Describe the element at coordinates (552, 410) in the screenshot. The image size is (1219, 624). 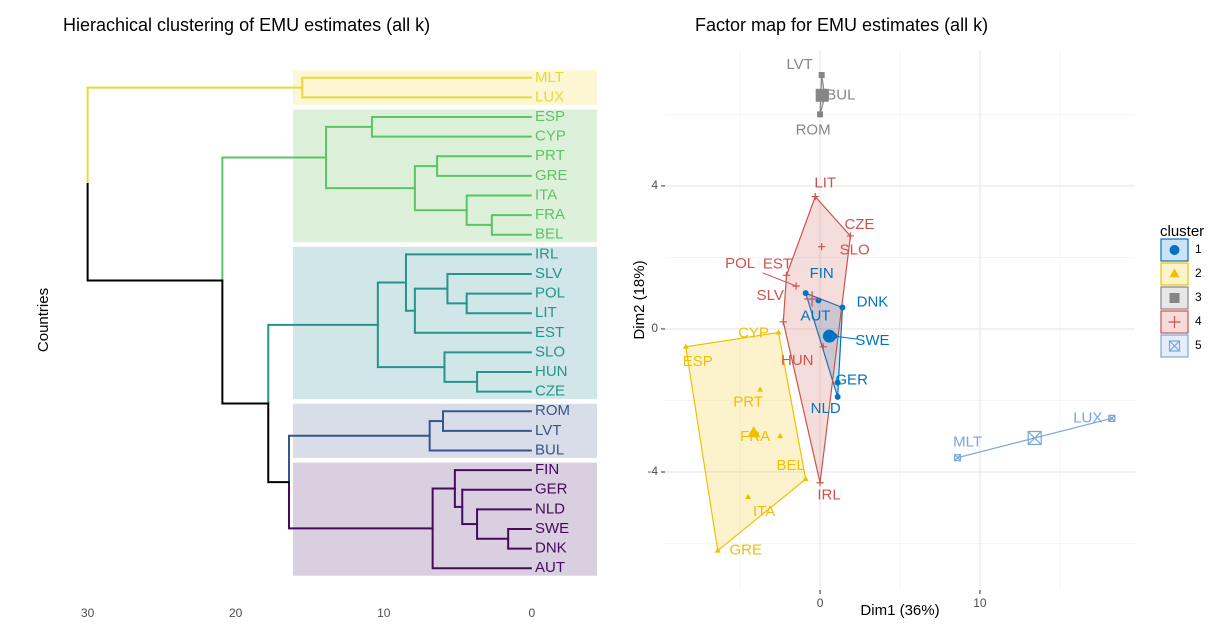
I see `leaf-label: ROM` at that location.